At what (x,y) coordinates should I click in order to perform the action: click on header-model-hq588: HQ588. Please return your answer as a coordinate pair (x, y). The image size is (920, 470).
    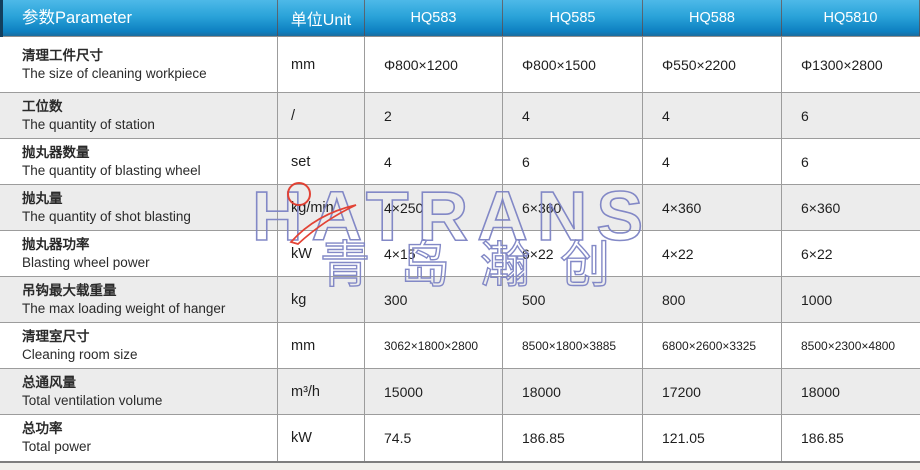
    Looking at the image, I should click on (712, 18).